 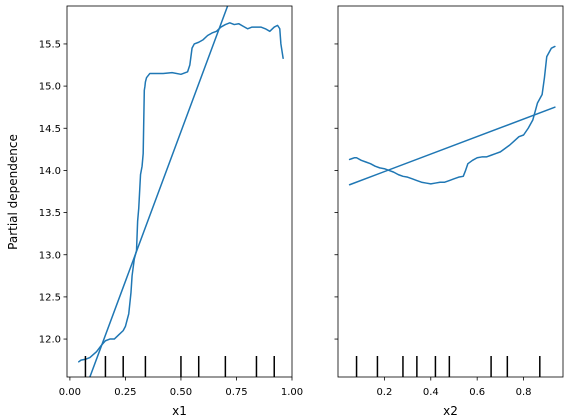 I want to click on x-tick-label: 0.50, so click(x=181, y=392).